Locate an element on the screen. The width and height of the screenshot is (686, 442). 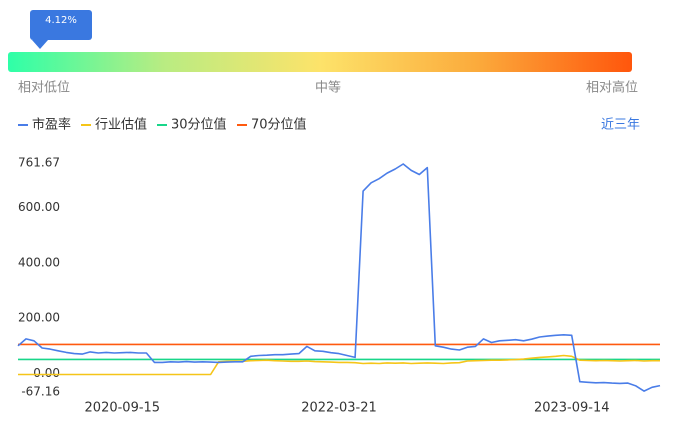
scale-label: 相对高位 is located at coordinates (612, 88).